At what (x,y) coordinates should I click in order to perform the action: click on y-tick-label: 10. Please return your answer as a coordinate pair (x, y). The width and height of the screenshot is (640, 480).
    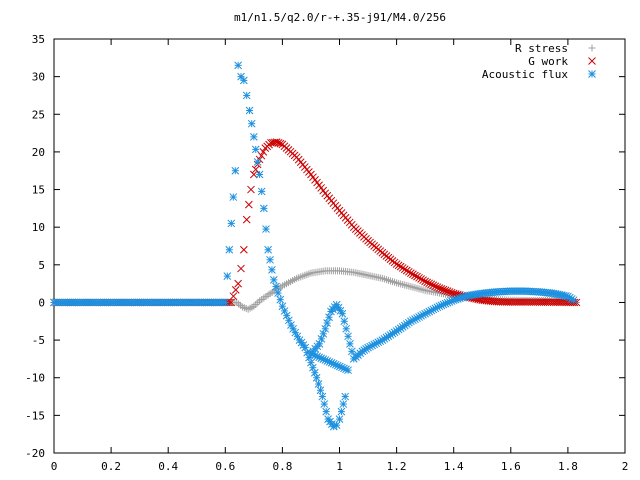
    Looking at the image, I should click on (38, 227).